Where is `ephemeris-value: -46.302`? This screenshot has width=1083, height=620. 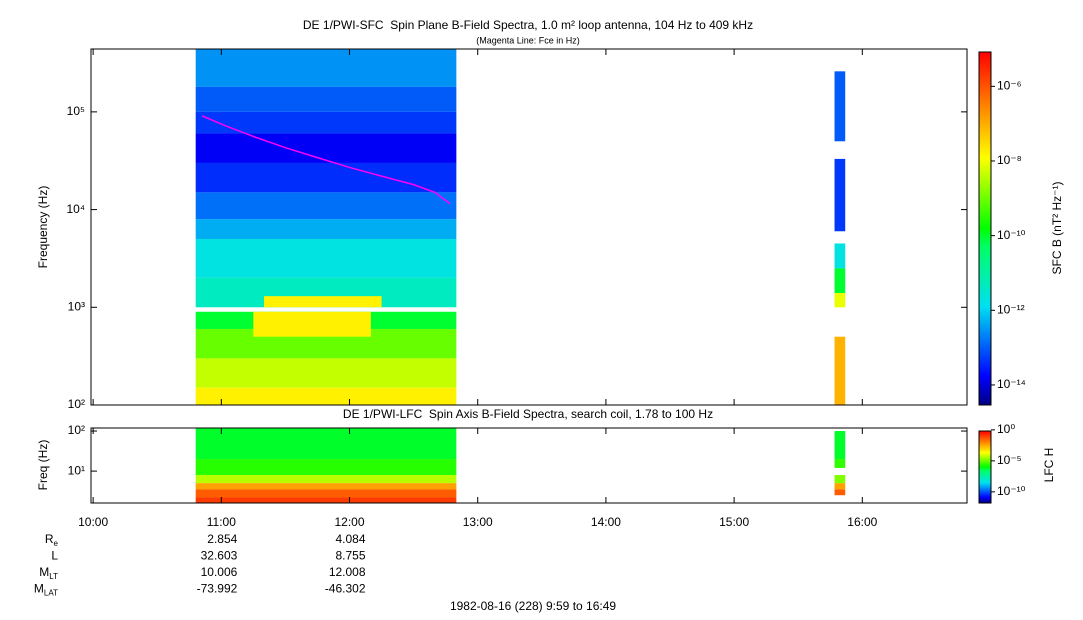 ephemeris-value: -46.302 is located at coordinates (345, 589).